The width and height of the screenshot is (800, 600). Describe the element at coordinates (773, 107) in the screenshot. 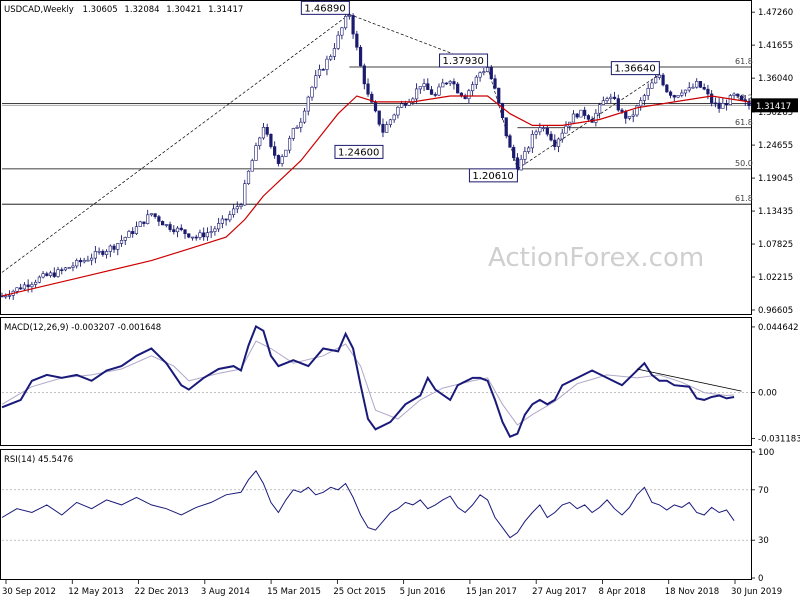

I see `current-price-tag-label: 1.31417` at that location.